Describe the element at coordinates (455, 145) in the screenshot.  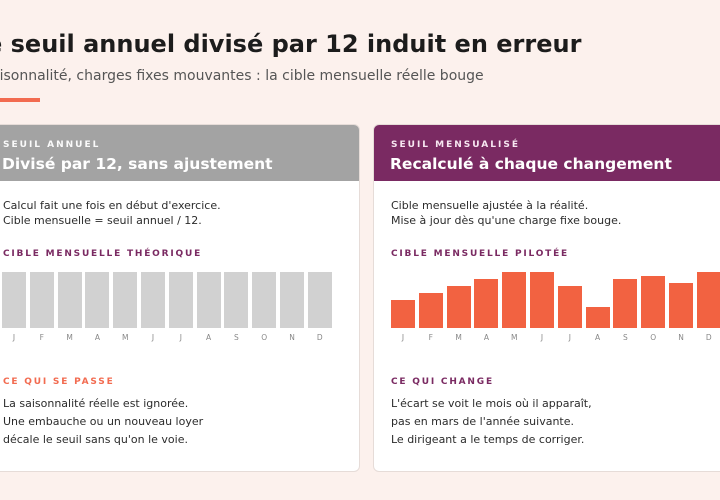
I see `card-kicker: SEUIL MENSUALISÉ` at that location.